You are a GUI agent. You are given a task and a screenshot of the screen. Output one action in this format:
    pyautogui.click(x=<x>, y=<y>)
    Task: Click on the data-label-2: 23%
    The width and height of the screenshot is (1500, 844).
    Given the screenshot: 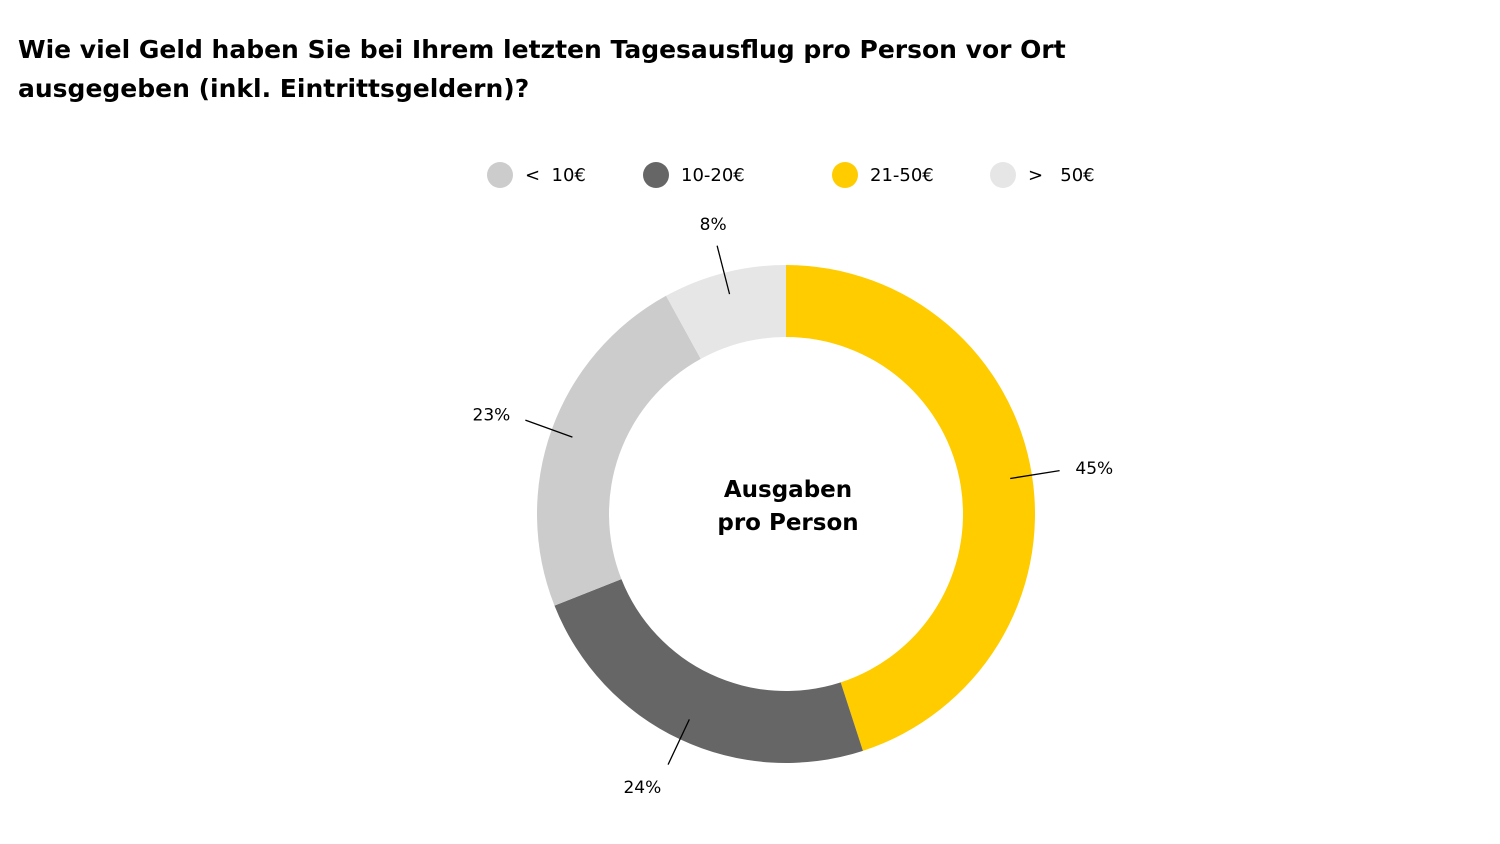 What is the action you would take?
    pyautogui.click(x=492, y=416)
    